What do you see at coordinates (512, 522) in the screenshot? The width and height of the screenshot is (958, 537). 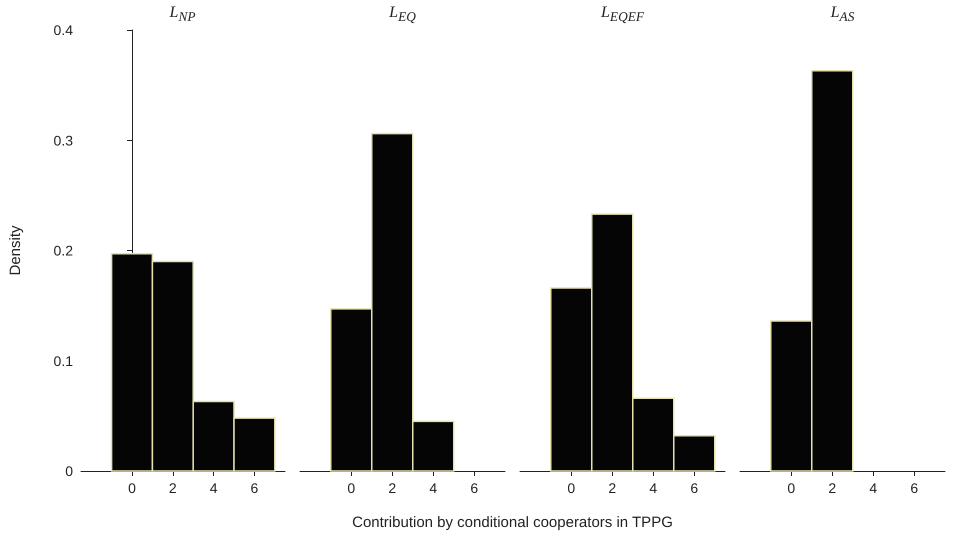 I see `x-axis-title: Contribution by conditional cooperators in TPPG` at bounding box center [512, 522].